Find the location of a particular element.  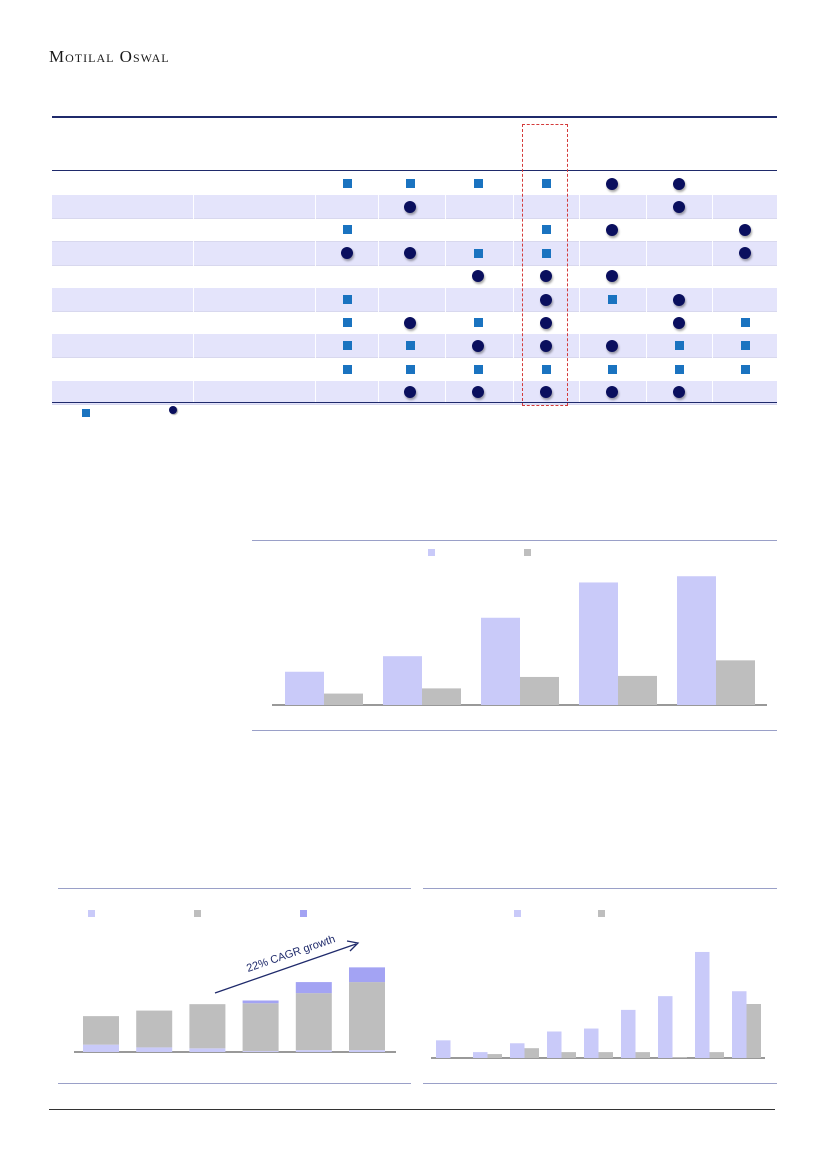

matrix-top-rule is located at coordinates (414, 117).